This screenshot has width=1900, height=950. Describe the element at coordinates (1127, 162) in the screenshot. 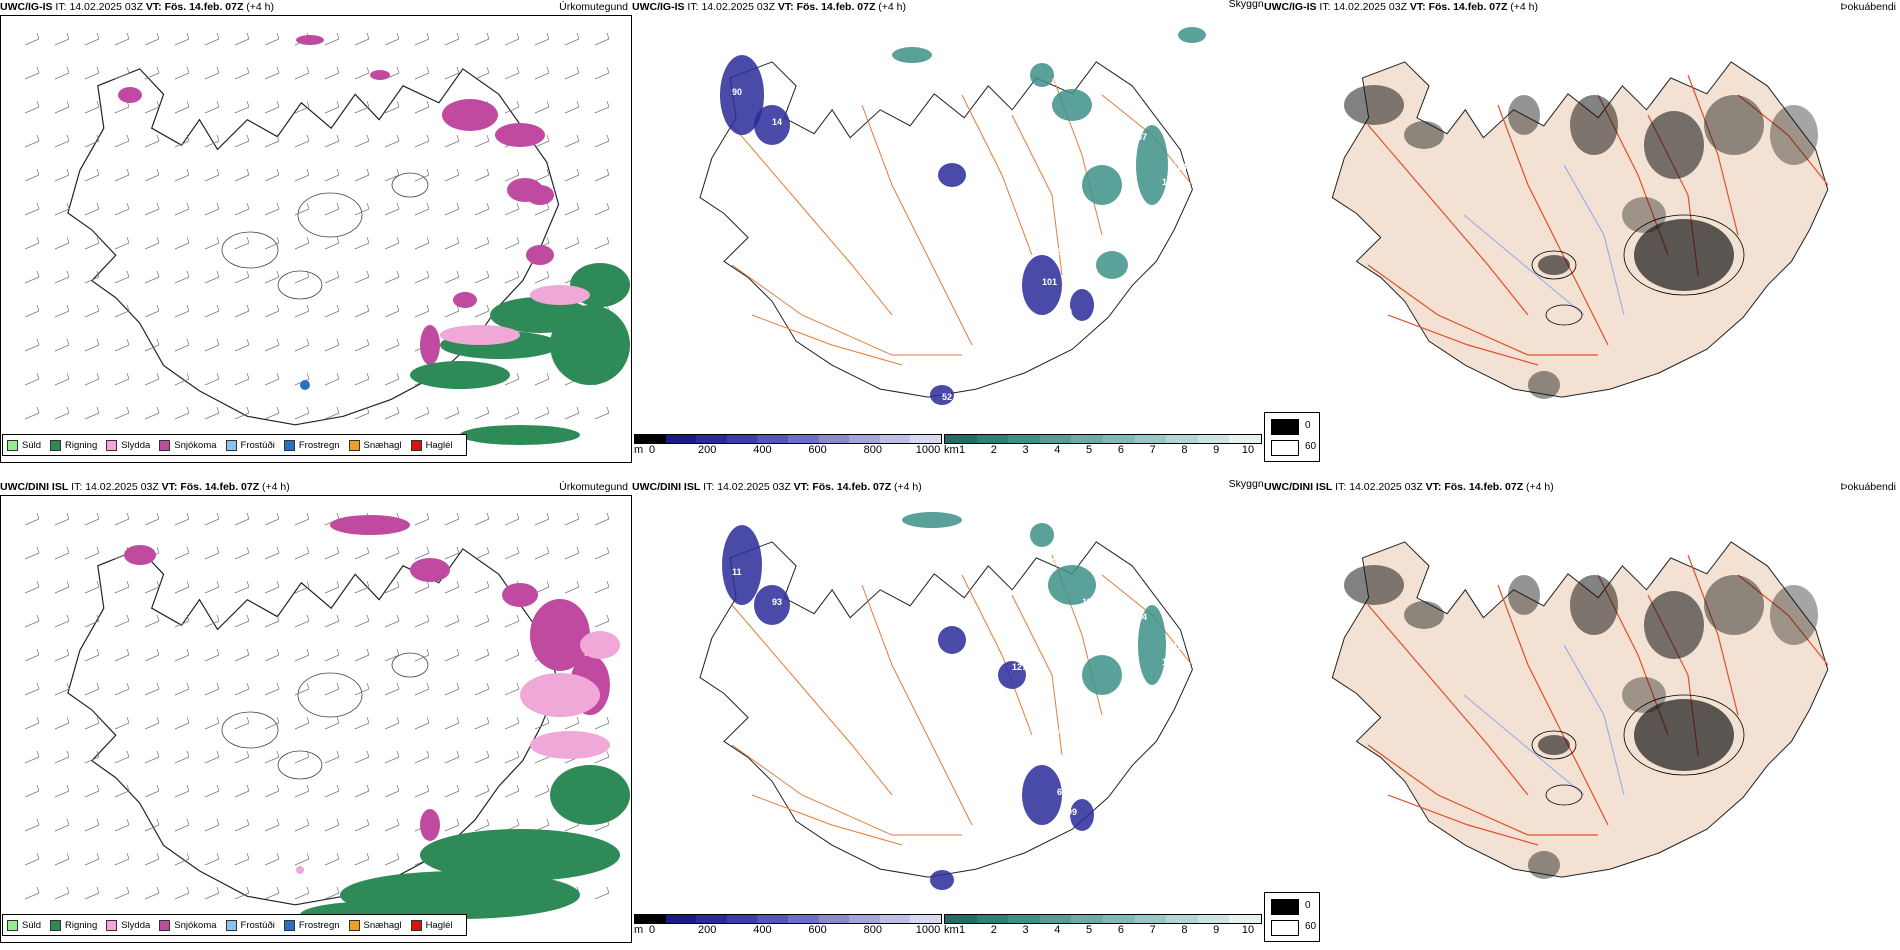

I see `visibility-value-label: 49` at that location.